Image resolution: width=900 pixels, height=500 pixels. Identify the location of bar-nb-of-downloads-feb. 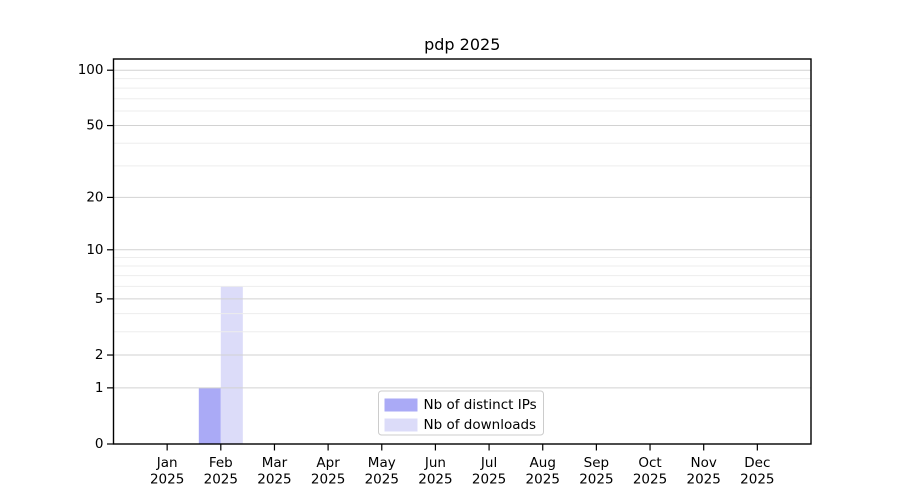
(231, 365).